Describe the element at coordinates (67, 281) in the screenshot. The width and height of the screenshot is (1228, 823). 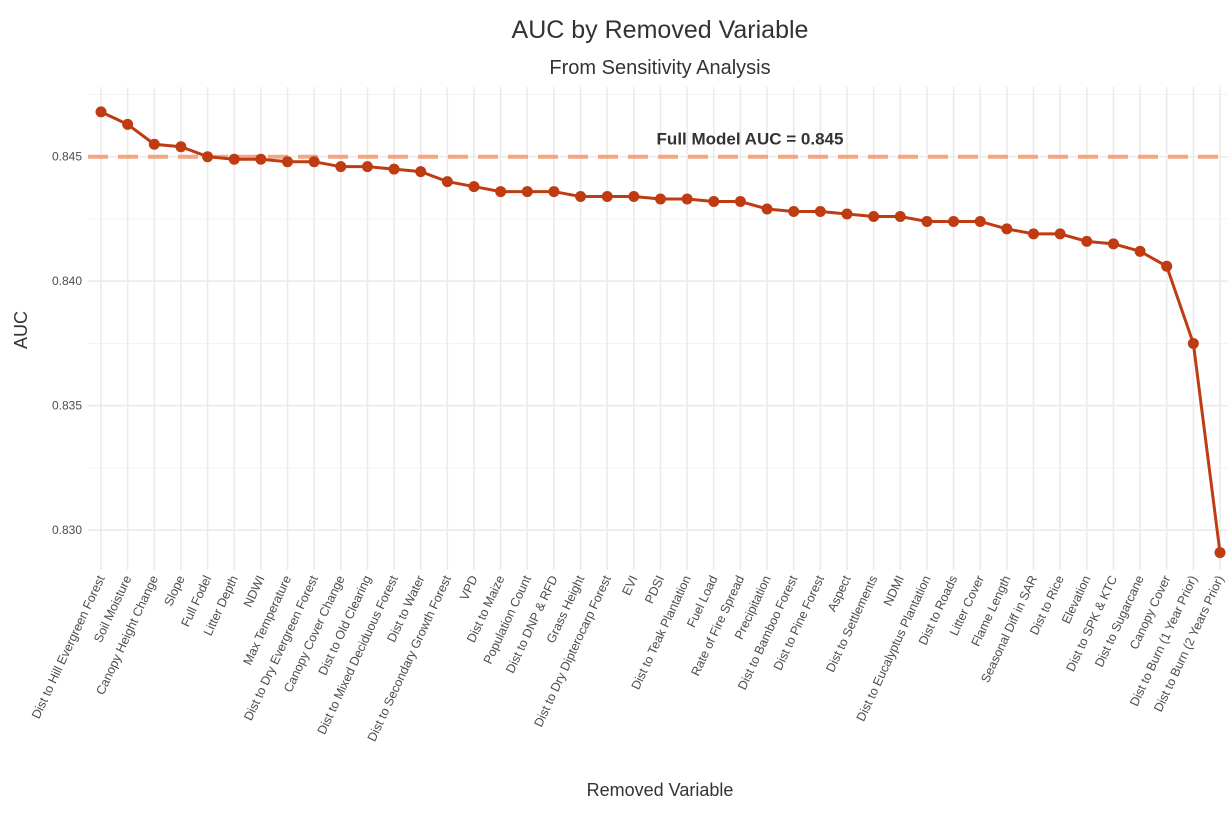
I see `y-tick-label: 0.840` at that location.